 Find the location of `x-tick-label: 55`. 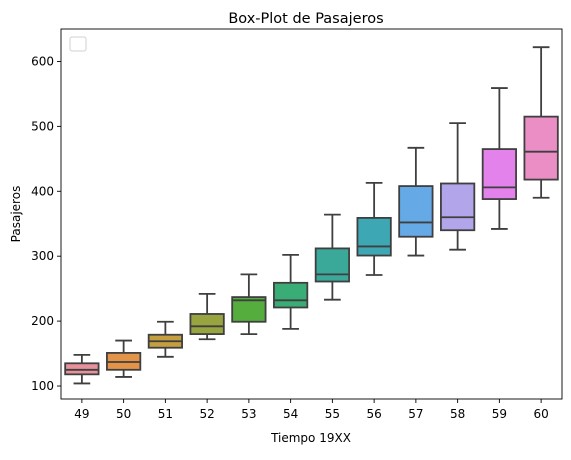

x-tick-label: 55 is located at coordinates (332, 414).